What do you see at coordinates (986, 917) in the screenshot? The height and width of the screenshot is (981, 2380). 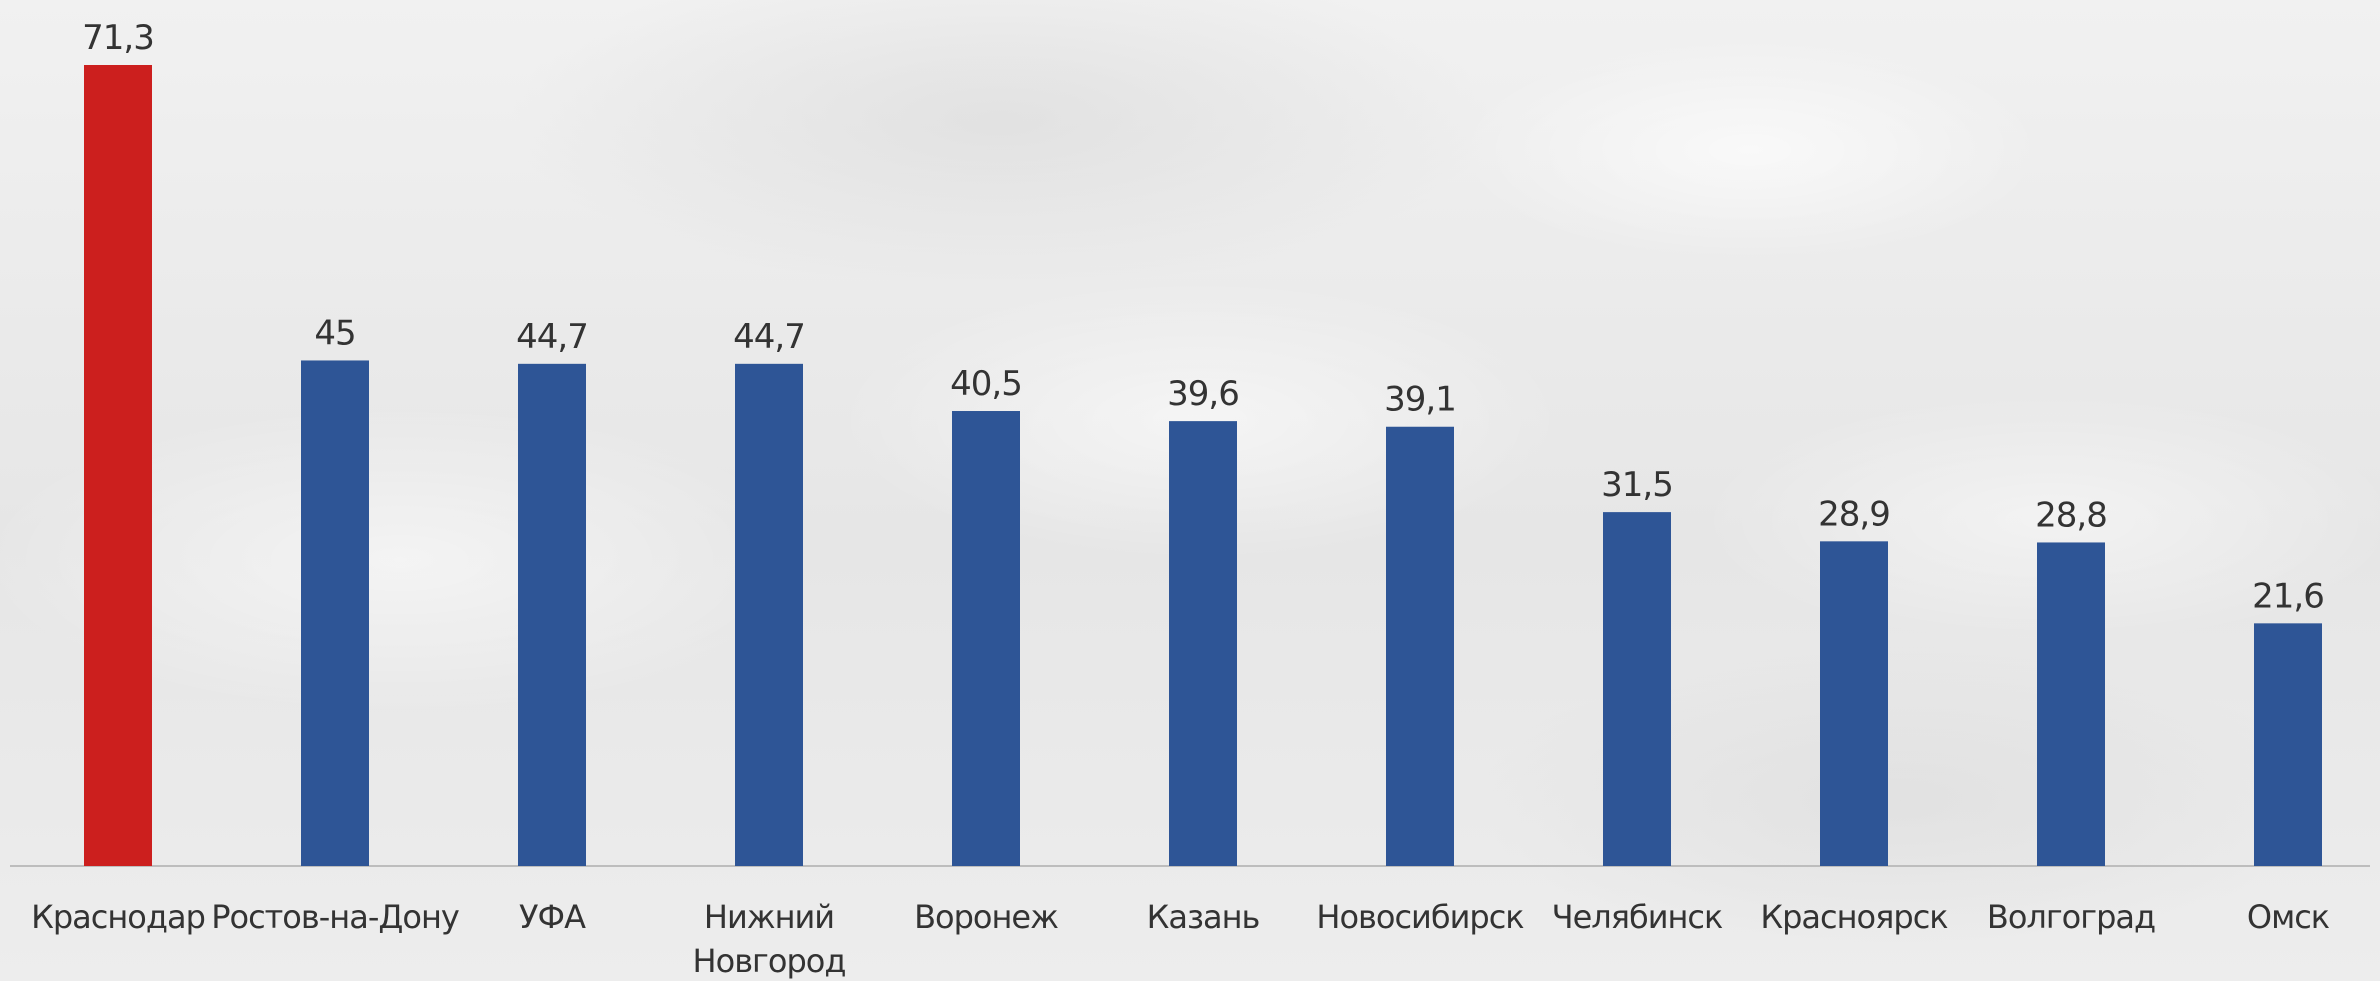 I see `category-label-4: Воронеж` at bounding box center [986, 917].